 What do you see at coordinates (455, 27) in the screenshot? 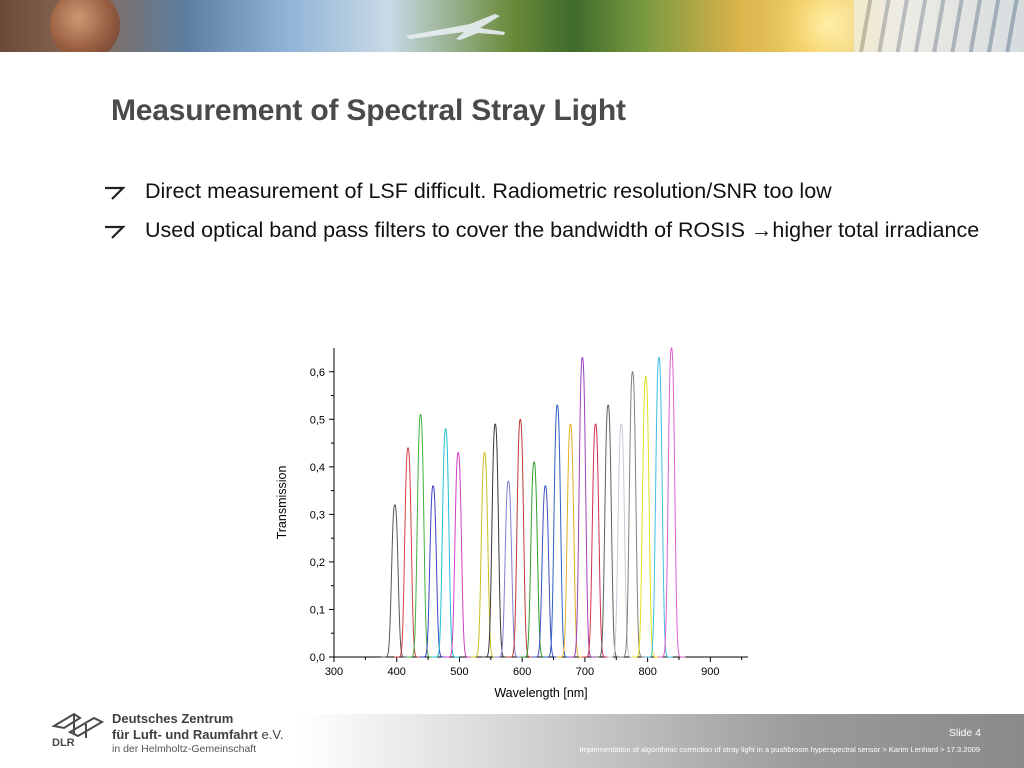
I see `aircraft-image` at bounding box center [455, 27].